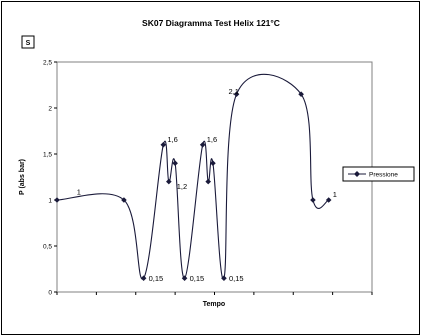 This screenshot has width=421, height=336. Describe the element at coordinates (47, 247) in the screenshot. I see `y-tick-label: 0,5` at that location.